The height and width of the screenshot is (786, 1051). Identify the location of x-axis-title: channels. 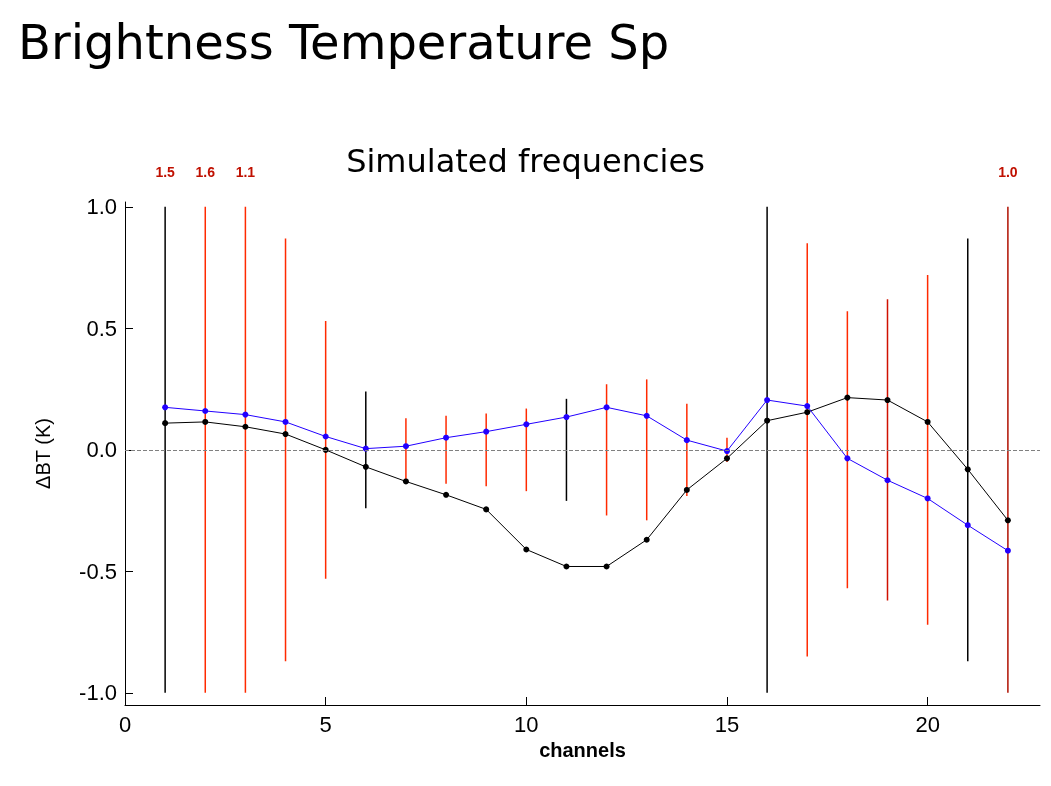
(582, 749).